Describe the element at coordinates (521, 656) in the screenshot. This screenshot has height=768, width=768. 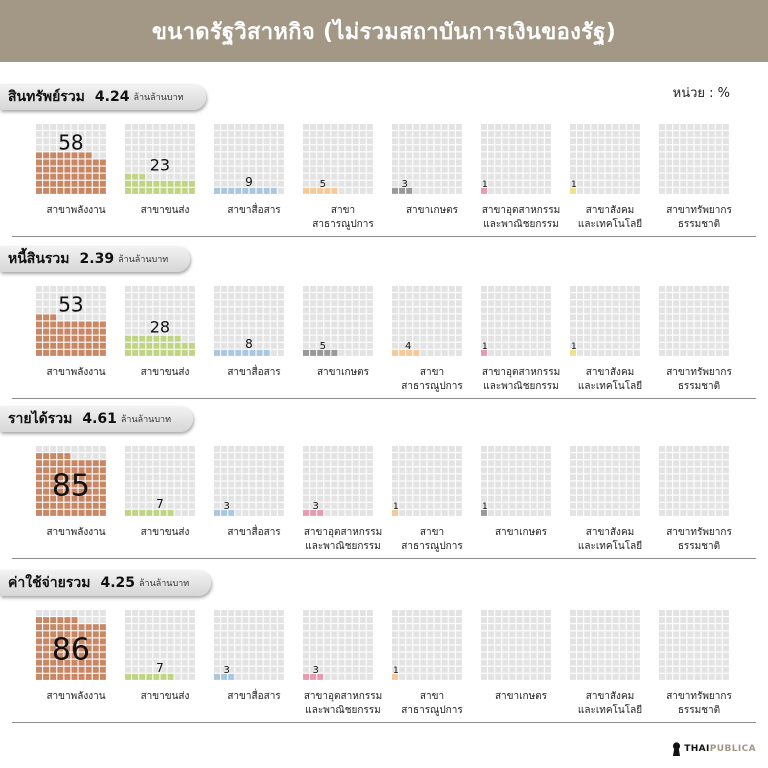
I see `waffle-cell: สาขาเกษตร` at that location.